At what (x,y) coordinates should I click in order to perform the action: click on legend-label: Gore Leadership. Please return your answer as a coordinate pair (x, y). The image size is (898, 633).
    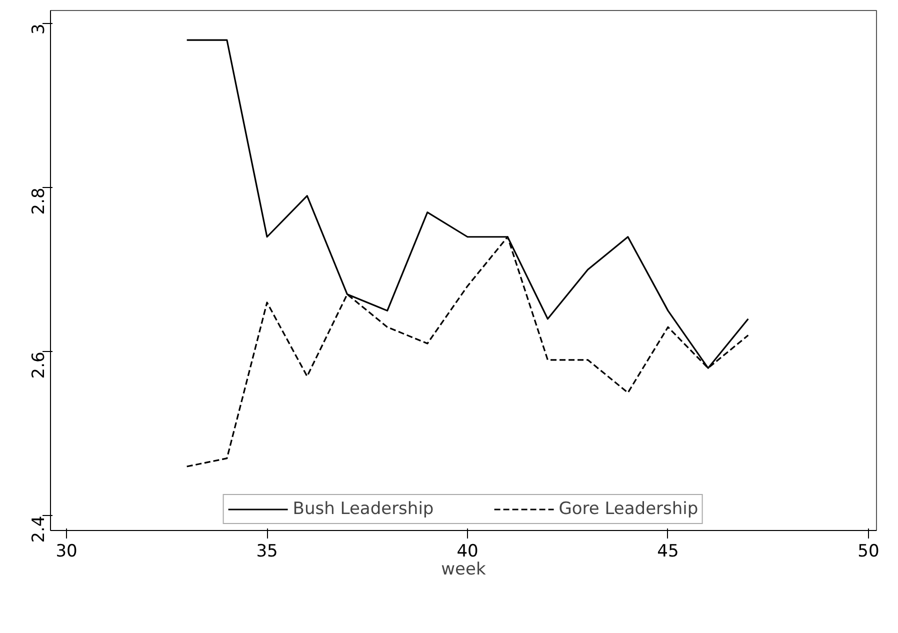
    Looking at the image, I should click on (628, 509).